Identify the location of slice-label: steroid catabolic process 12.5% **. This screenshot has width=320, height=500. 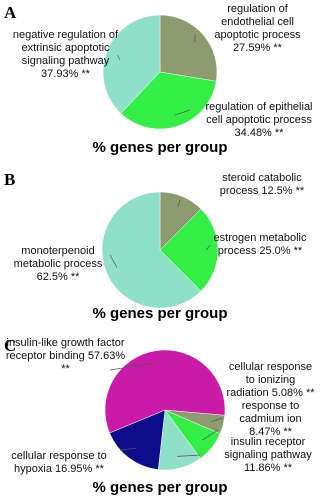
(262, 185).